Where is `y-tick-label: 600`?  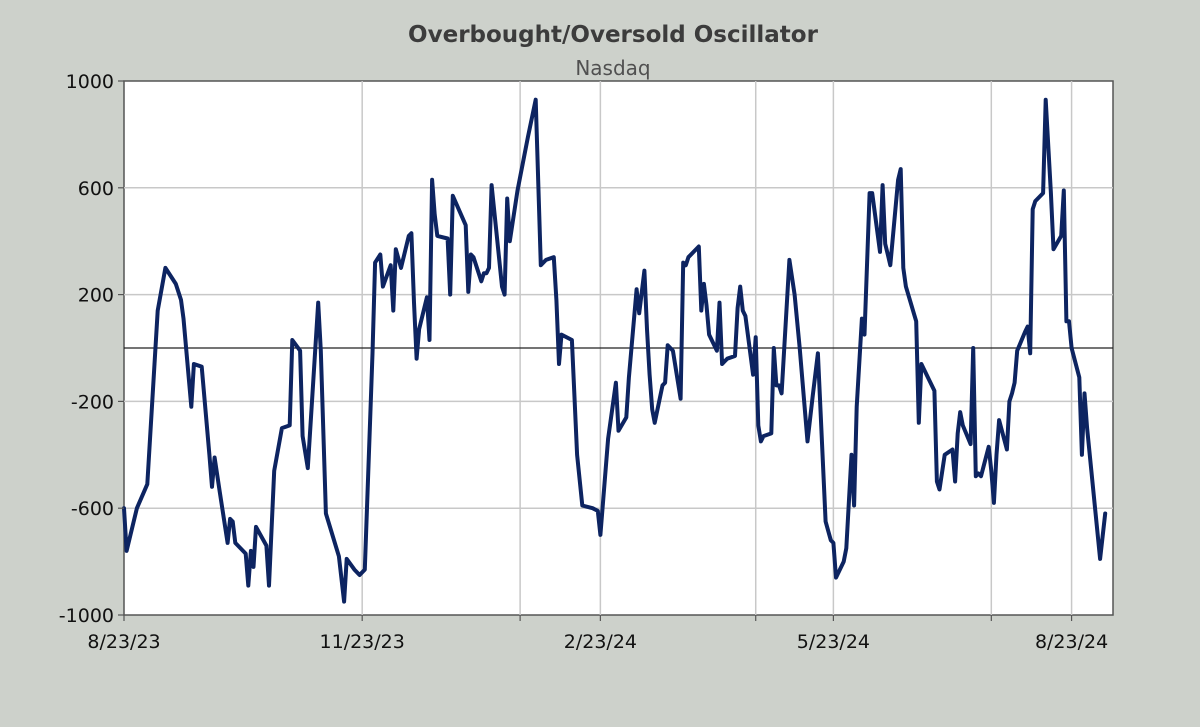
y-tick-label: 600 is located at coordinates (96, 189).